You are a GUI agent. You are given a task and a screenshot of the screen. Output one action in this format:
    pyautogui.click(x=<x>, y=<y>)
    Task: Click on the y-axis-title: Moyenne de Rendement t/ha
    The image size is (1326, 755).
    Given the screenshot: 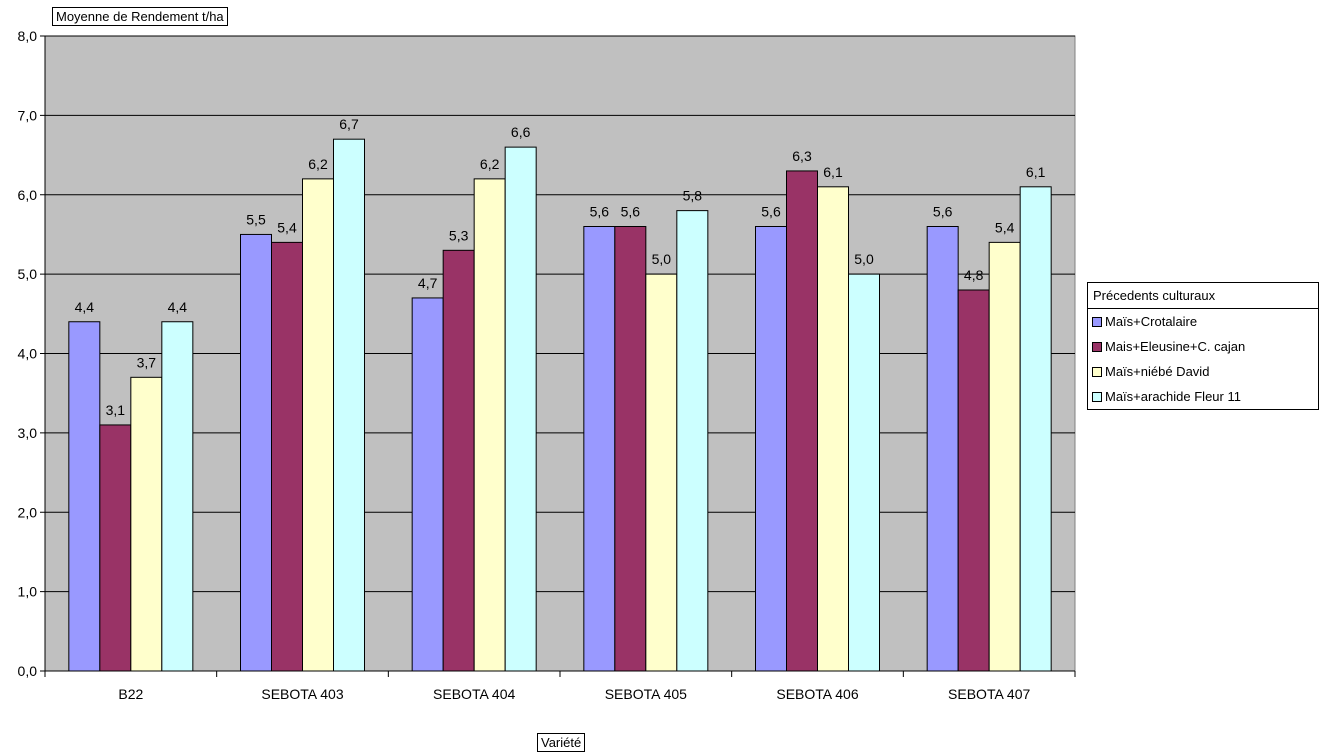 What is the action you would take?
    pyautogui.click(x=140, y=16)
    